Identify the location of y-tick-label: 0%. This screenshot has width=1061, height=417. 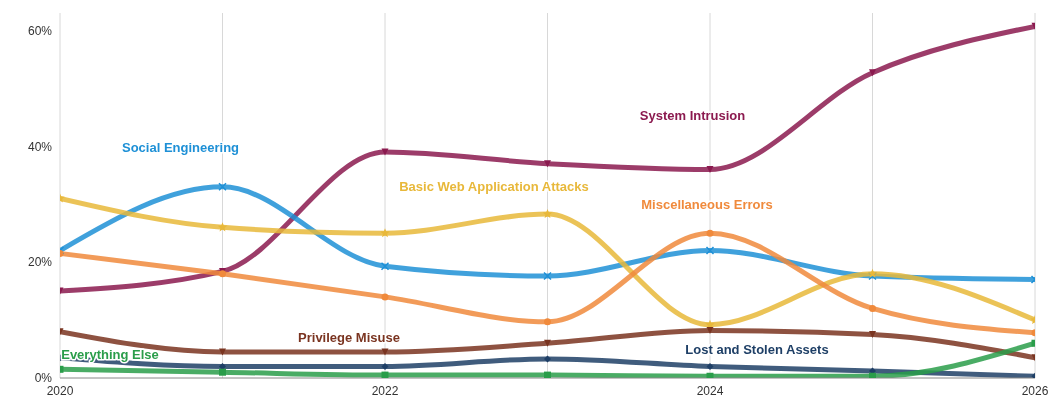
(43, 378).